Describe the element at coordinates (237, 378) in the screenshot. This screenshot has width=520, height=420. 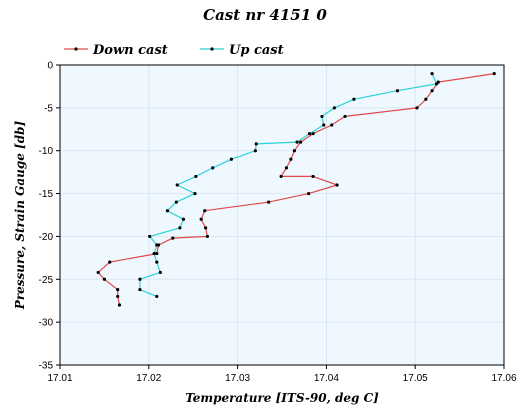
I see `x-tick-label: 17.03` at that location.